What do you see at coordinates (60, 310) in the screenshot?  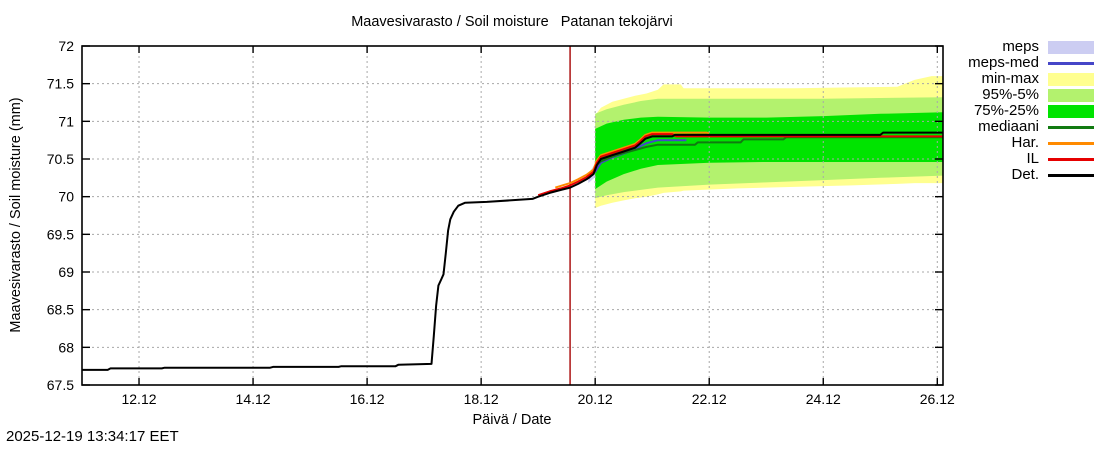 I see `y-tick-label: 68.5` at bounding box center [60, 310].